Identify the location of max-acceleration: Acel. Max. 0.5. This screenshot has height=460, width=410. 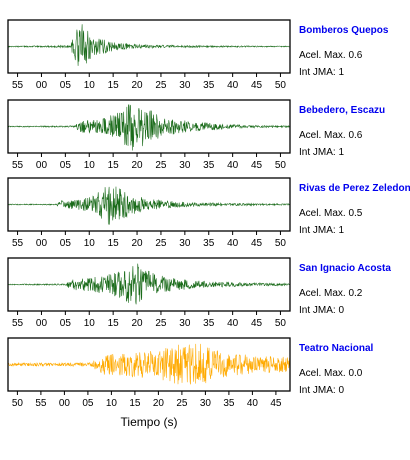
(331, 213).